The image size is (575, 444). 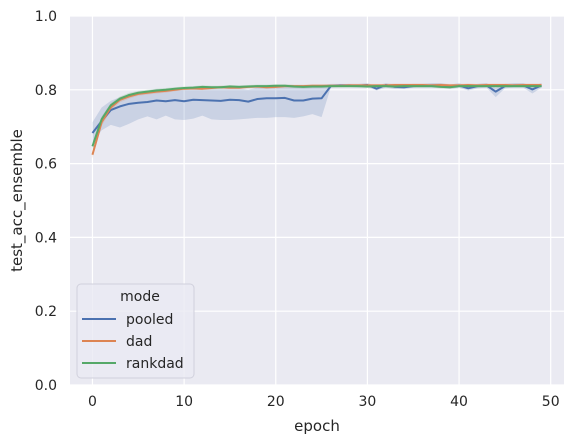 I want to click on x-axis-label: epoch, so click(x=317, y=426).